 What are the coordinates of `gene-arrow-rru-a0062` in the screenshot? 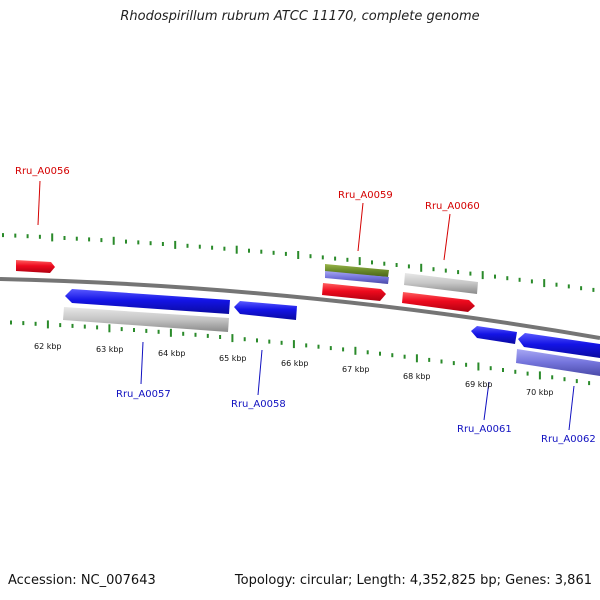 It's located at (559, 345).